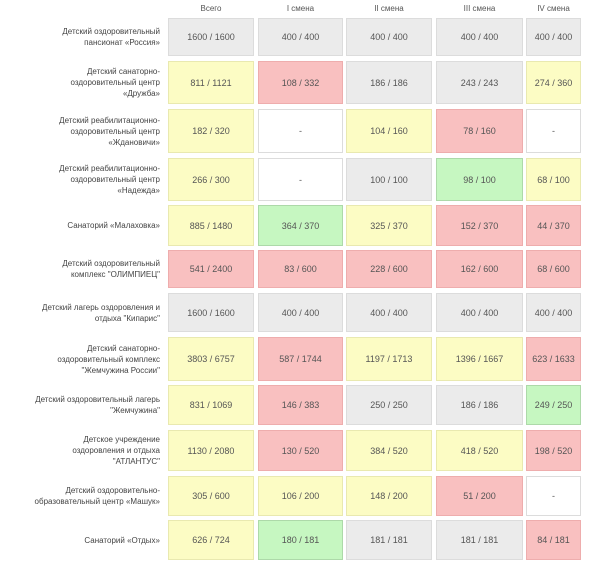 This screenshot has height=566, width=604. Describe the element at coordinates (553, 359) in the screenshot. I see `table-cell: 623 / 1633` at that location.